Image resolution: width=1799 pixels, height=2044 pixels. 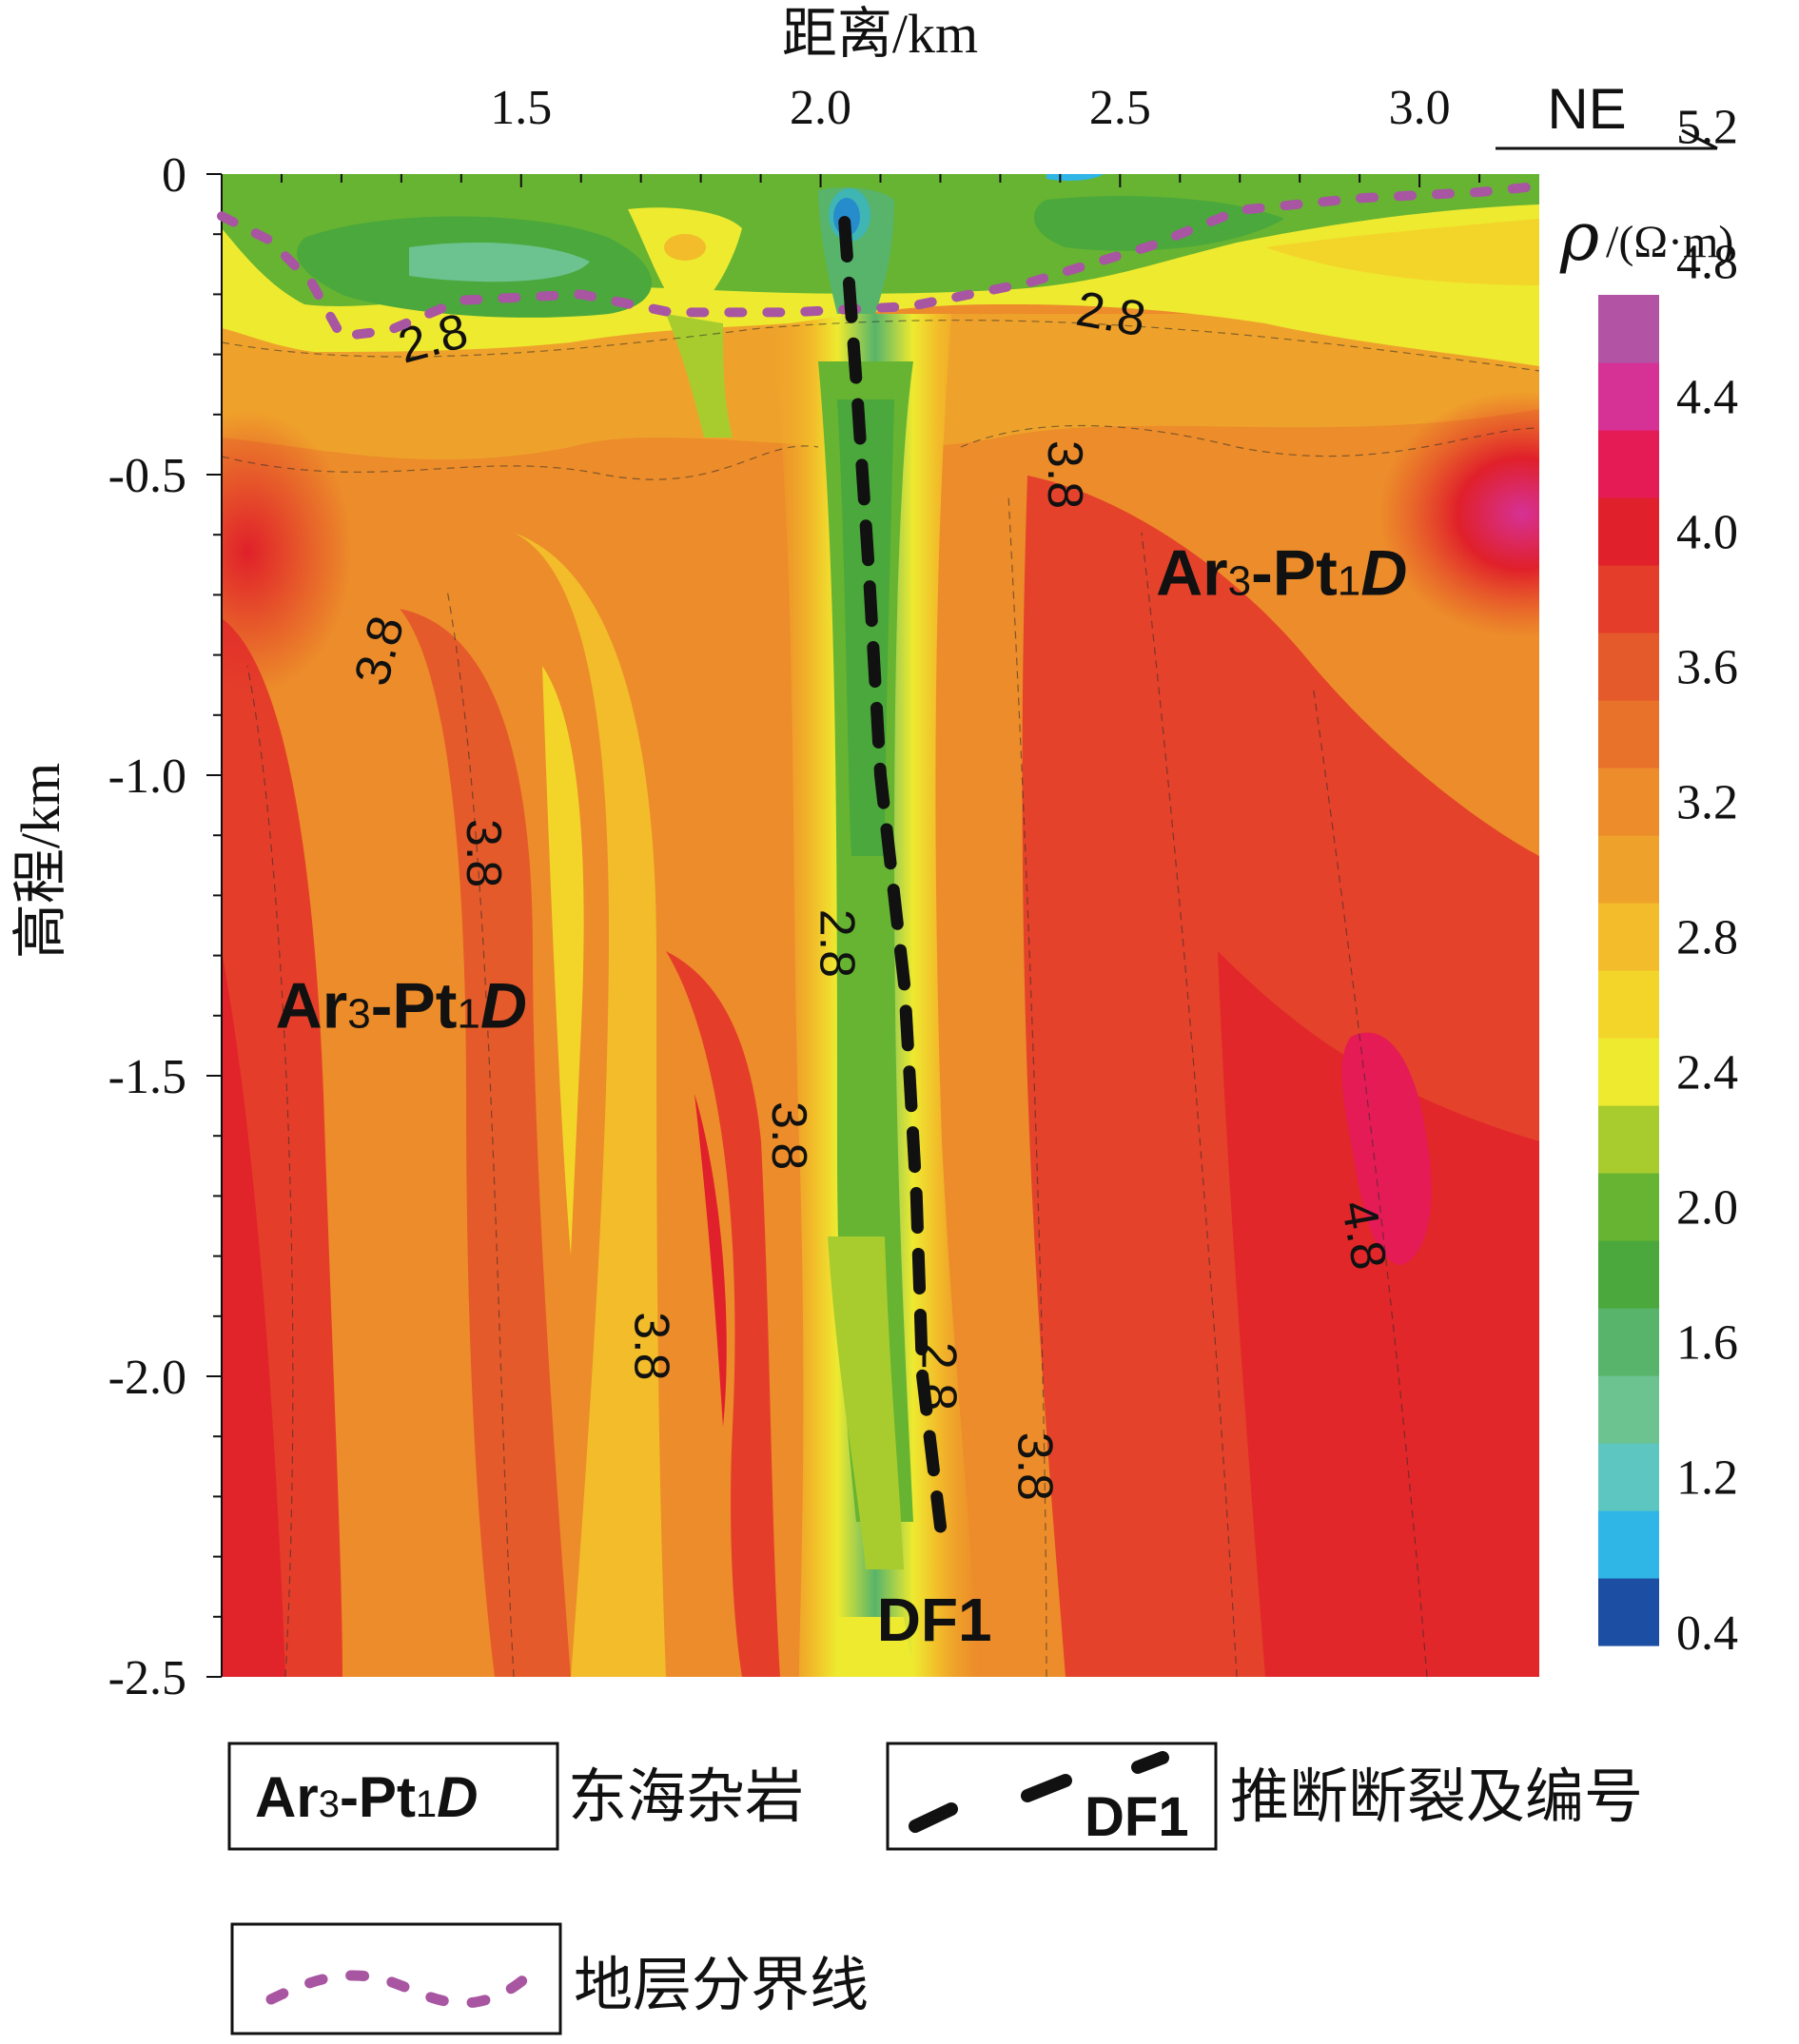 I want to click on colorbar-tick-label: 3.2, so click(x=1707, y=803).